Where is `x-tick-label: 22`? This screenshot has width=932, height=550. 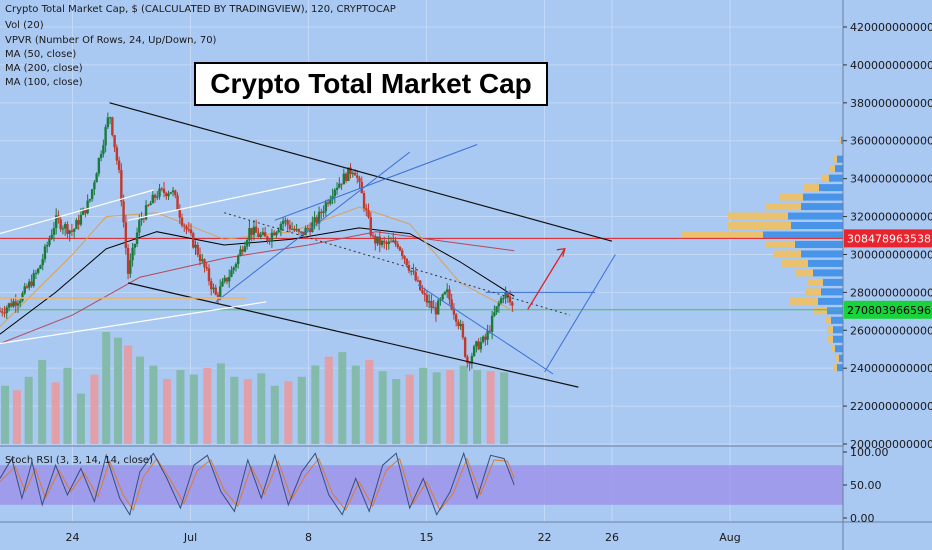
x-tick-label: 22 is located at coordinates (545, 537).